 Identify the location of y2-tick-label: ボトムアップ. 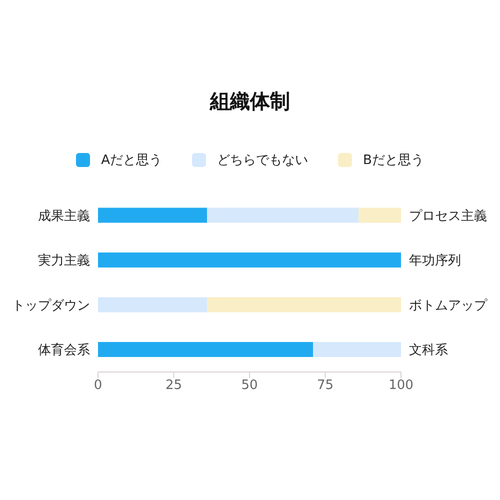
(448, 306).